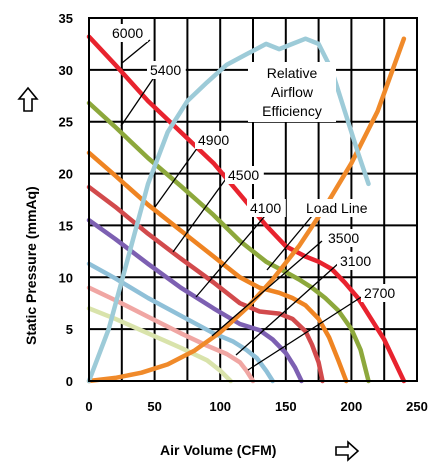 Image resolution: width=448 pixels, height=468 pixels. What do you see at coordinates (66, 122) in the screenshot?
I see `y-tick-label: 25` at bounding box center [66, 122].